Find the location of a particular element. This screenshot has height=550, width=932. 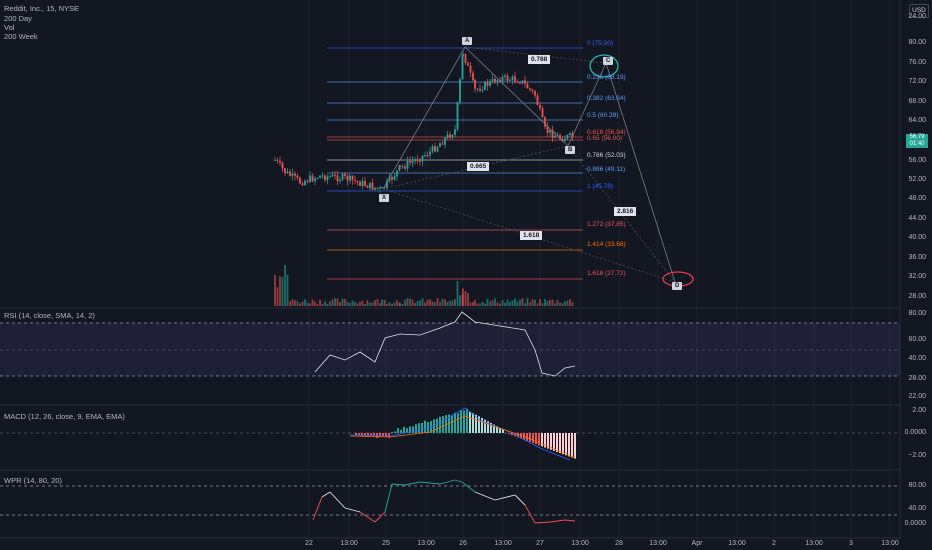

fib-level-label: 1.414 (33.68) is located at coordinates (606, 244).